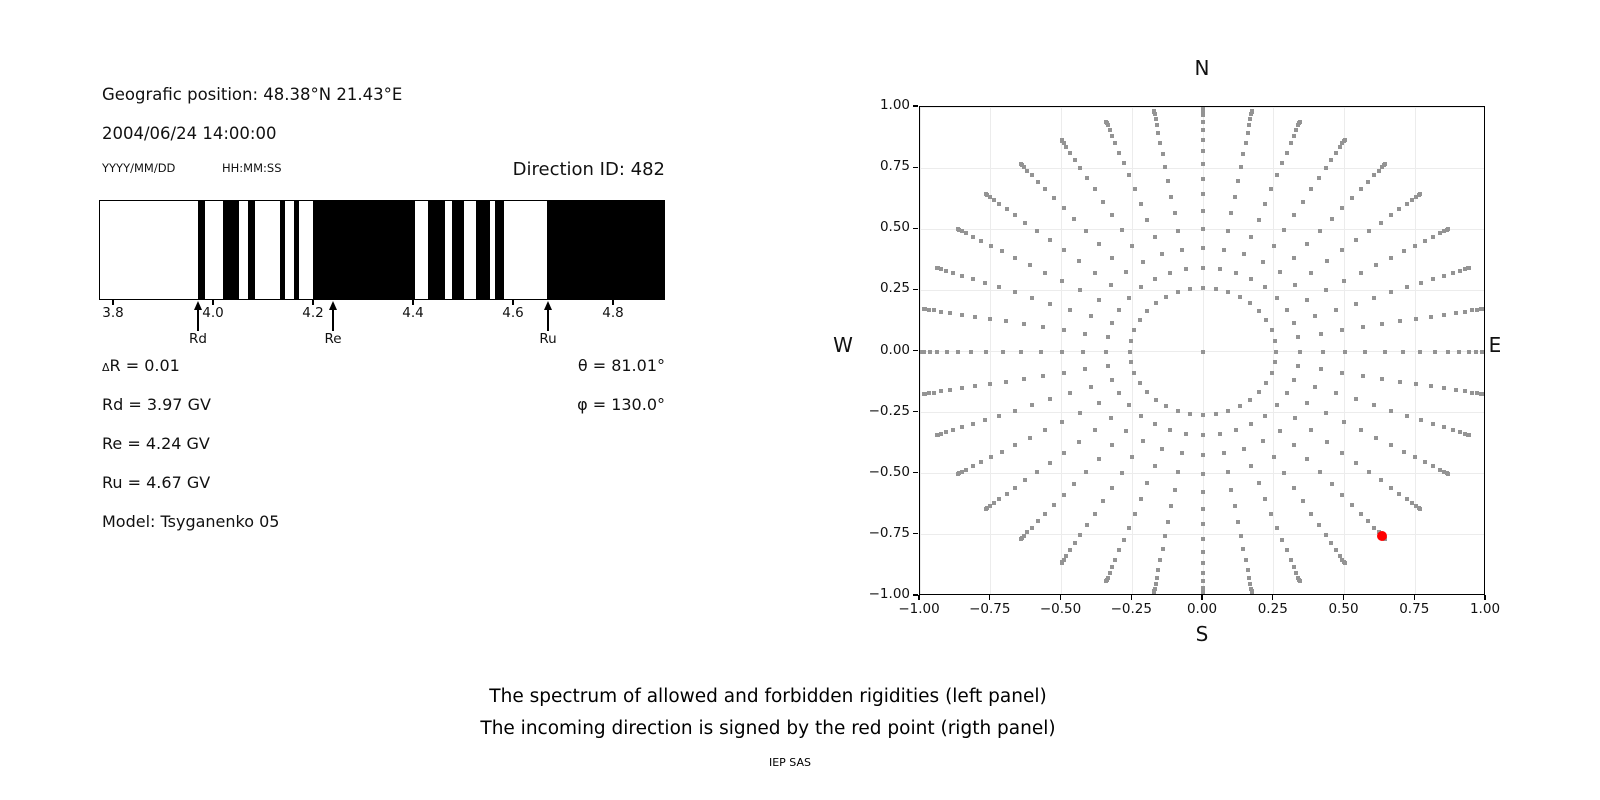 This screenshot has width=1600, height=800. What do you see at coordinates (894, 166) in the screenshot?
I see `y-tick-label: 0.75` at bounding box center [894, 166].